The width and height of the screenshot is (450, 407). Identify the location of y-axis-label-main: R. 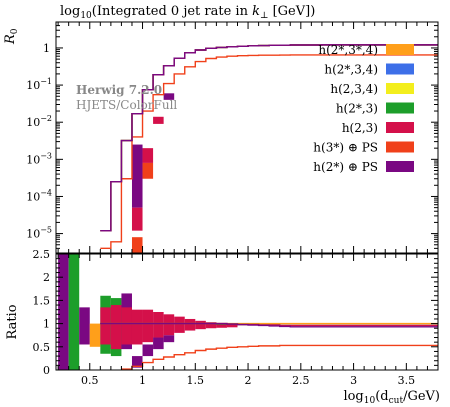
(10, 39).